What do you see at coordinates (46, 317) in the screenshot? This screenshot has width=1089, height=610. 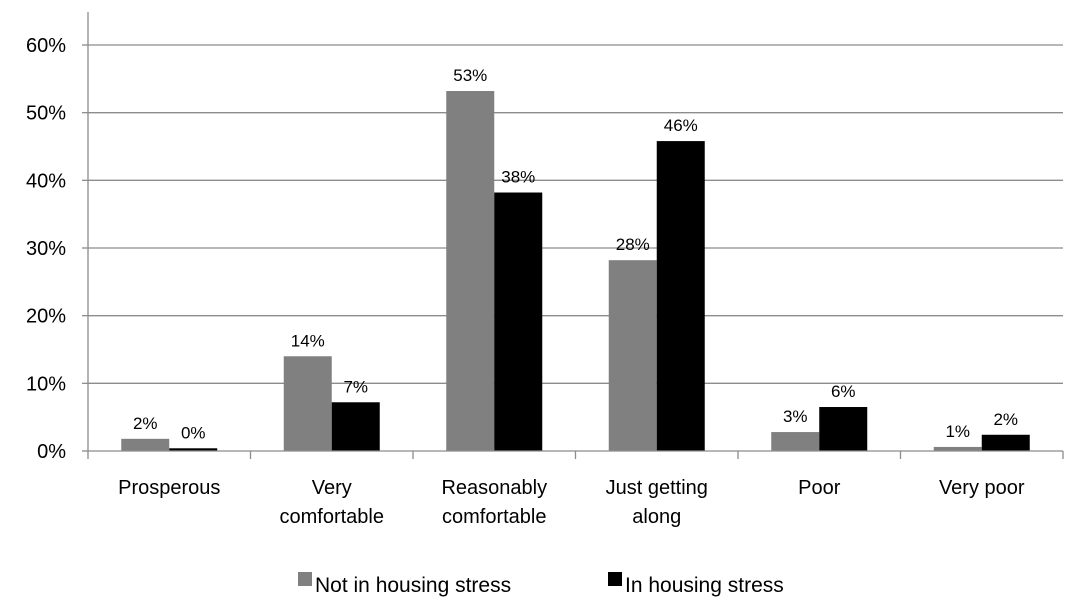 I see `y-tick-label: 20%` at bounding box center [46, 317].